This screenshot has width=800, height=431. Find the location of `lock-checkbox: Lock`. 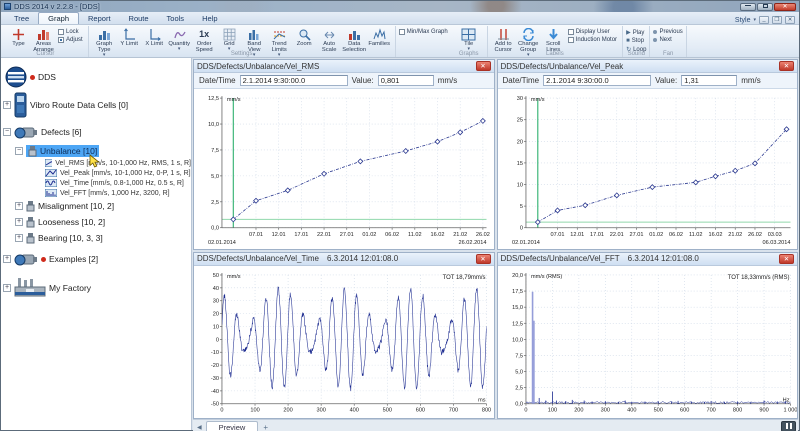

lock-checkbox: Lock is located at coordinates (70, 32).